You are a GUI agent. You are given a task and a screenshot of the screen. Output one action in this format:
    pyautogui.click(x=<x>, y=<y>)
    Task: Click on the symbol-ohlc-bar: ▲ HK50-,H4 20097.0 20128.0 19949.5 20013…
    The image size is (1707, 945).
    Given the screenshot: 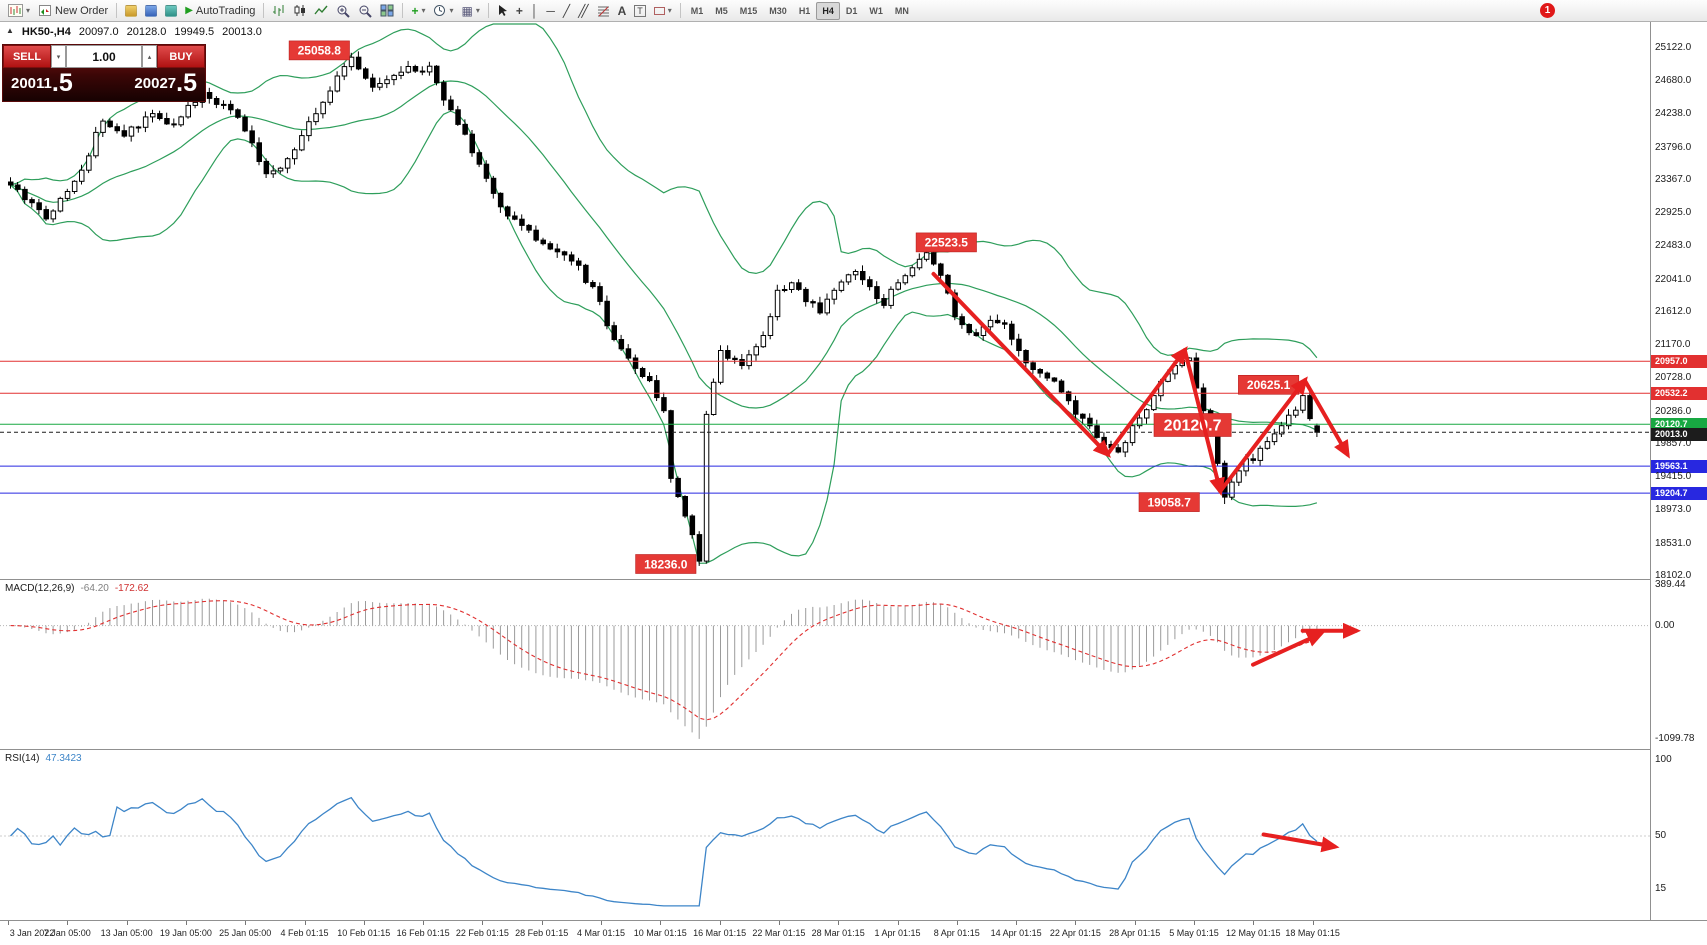 What is the action you would take?
    pyautogui.click(x=134, y=32)
    